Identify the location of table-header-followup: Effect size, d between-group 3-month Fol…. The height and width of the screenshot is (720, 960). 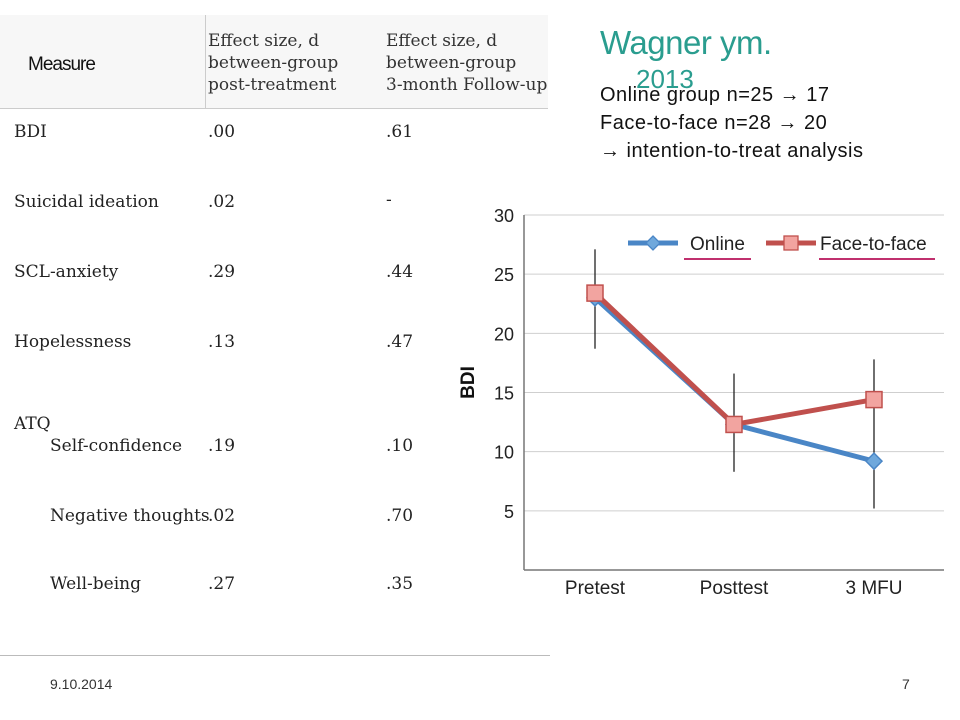
(466, 63).